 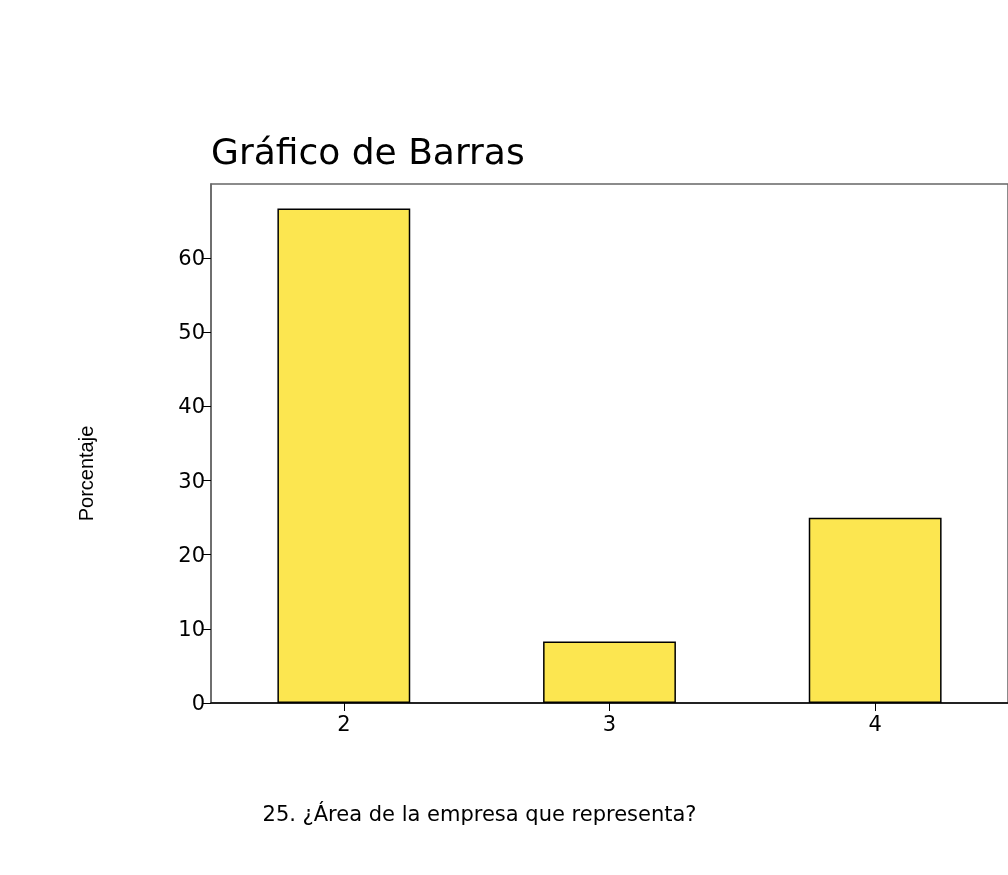 What do you see at coordinates (875, 723) in the screenshot?
I see `x-tick-label: 4` at bounding box center [875, 723].